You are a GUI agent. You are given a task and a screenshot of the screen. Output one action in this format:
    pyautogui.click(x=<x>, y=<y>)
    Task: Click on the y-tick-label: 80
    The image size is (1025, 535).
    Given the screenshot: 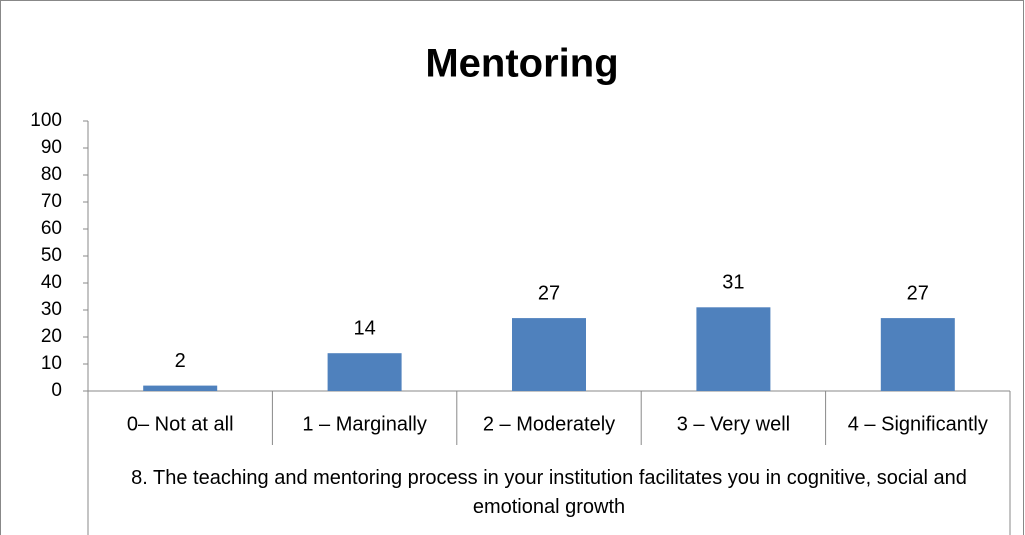 What is the action you would take?
    pyautogui.click(x=51, y=174)
    